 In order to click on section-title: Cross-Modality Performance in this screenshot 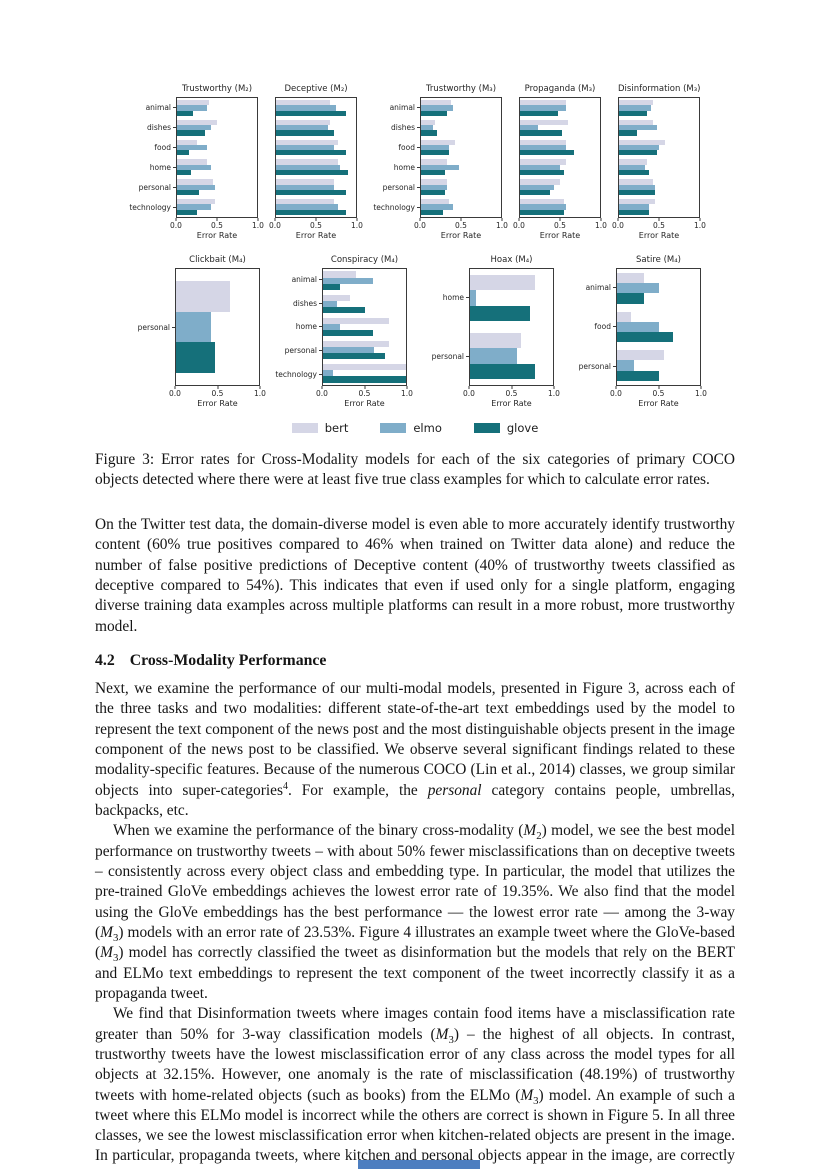, I will do `click(228, 660)`.